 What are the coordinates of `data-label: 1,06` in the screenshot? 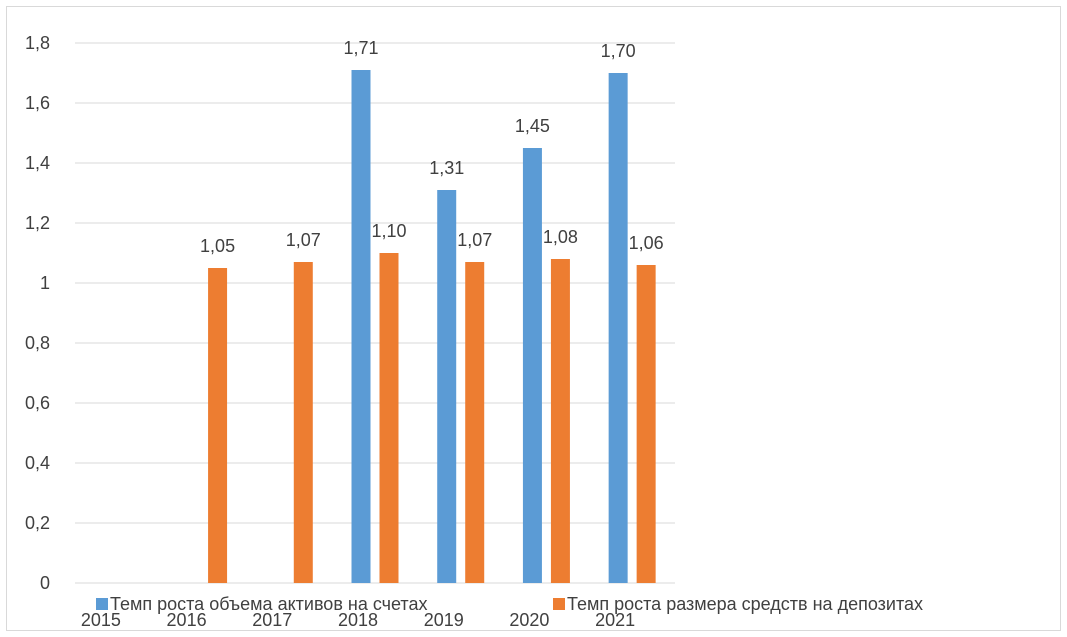 It's located at (646, 243).